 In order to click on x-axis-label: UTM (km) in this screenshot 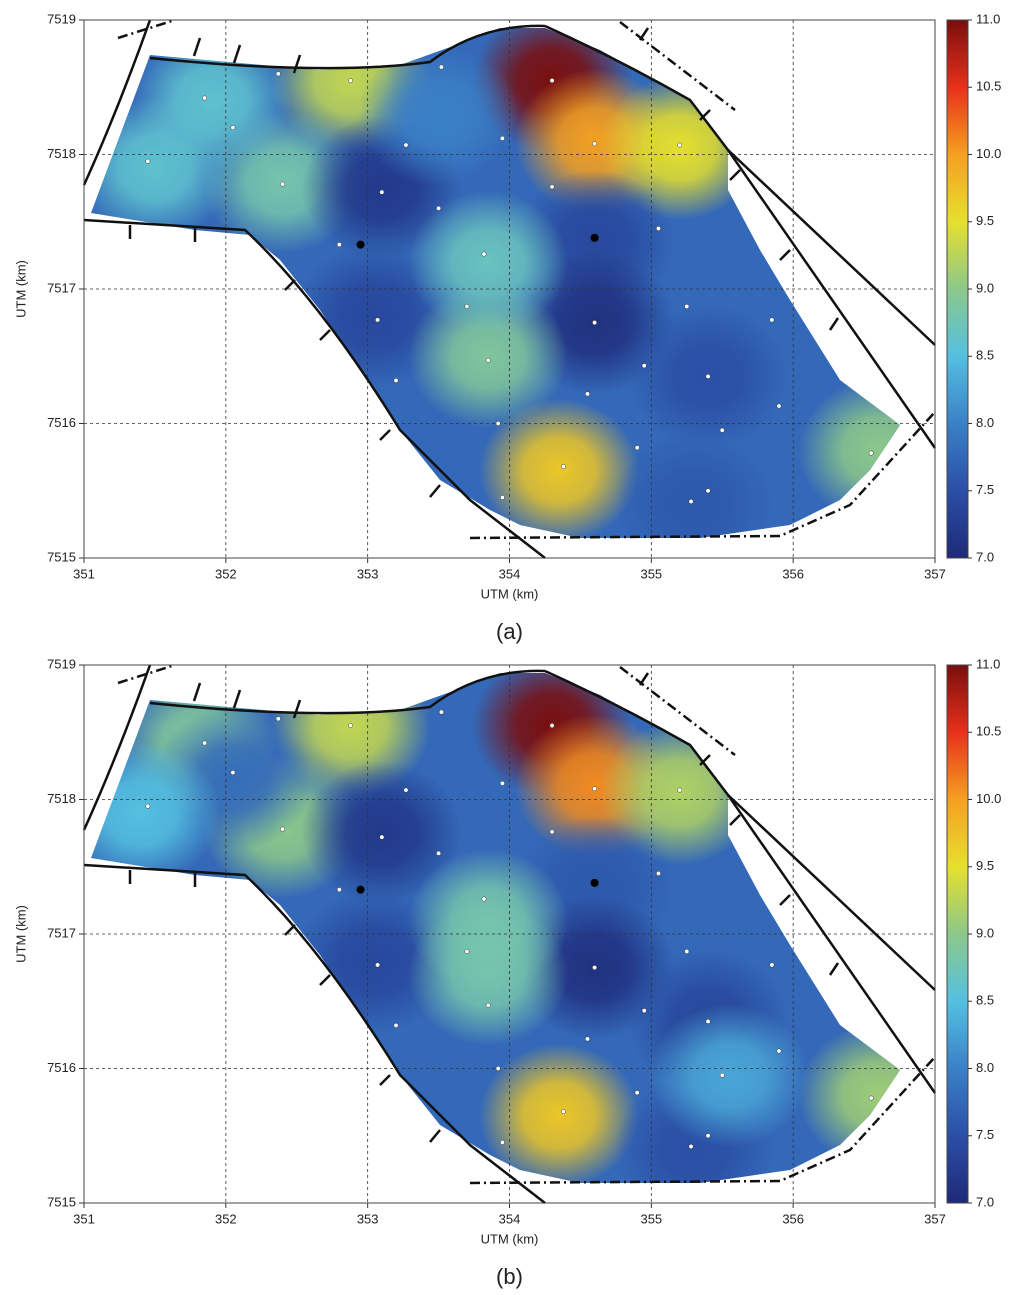, I will do `click(510, 593)`.